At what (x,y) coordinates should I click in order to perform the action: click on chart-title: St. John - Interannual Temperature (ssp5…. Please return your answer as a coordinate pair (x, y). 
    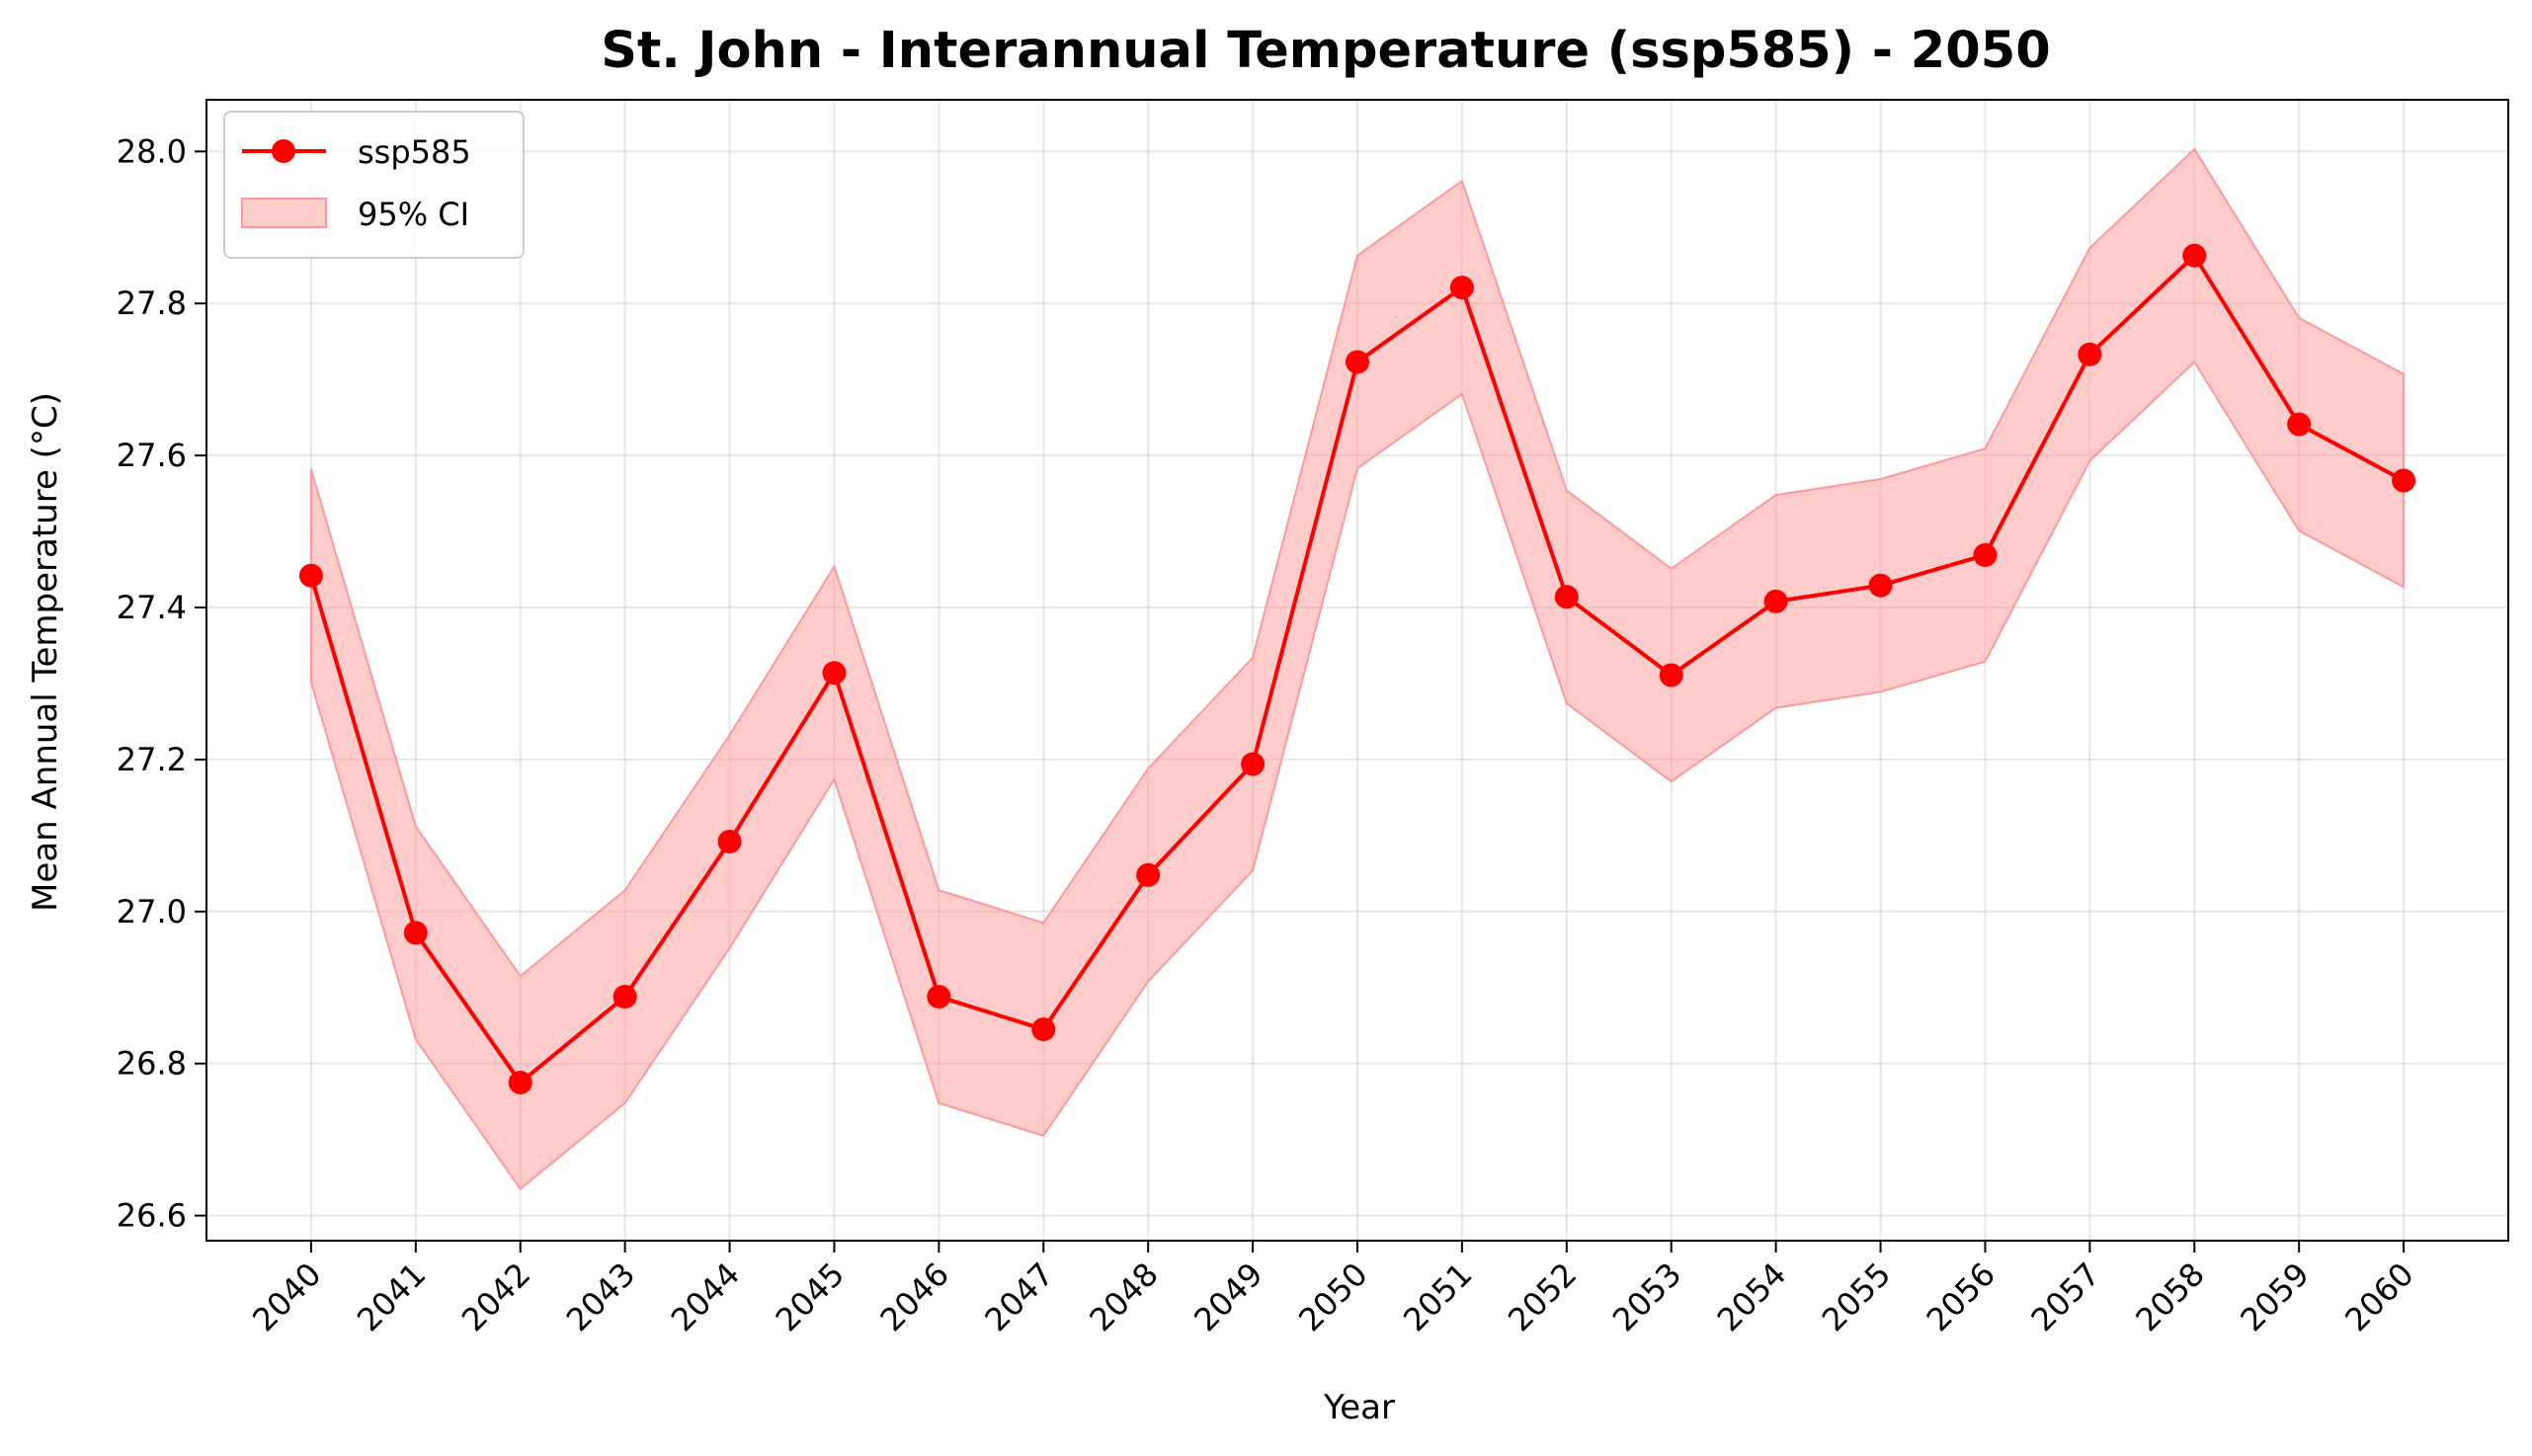
    Looking at the image, I should click on (1325, 51).